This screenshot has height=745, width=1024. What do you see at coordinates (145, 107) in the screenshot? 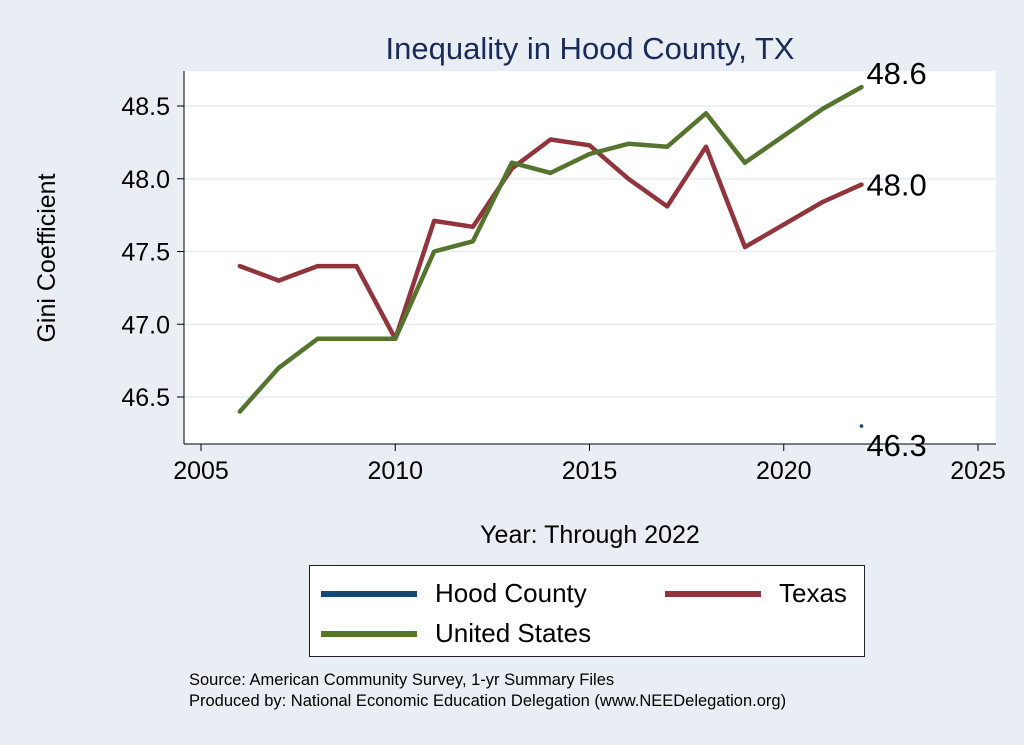
I see `y-tick-label: 48.5` at bounding box center [145, 107].